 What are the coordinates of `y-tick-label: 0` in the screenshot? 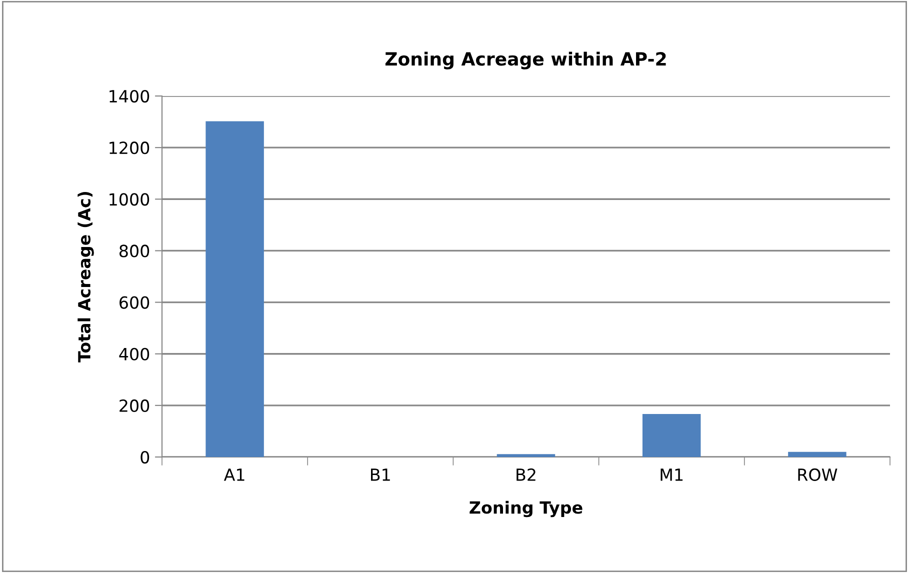 It's located at (145, 457).